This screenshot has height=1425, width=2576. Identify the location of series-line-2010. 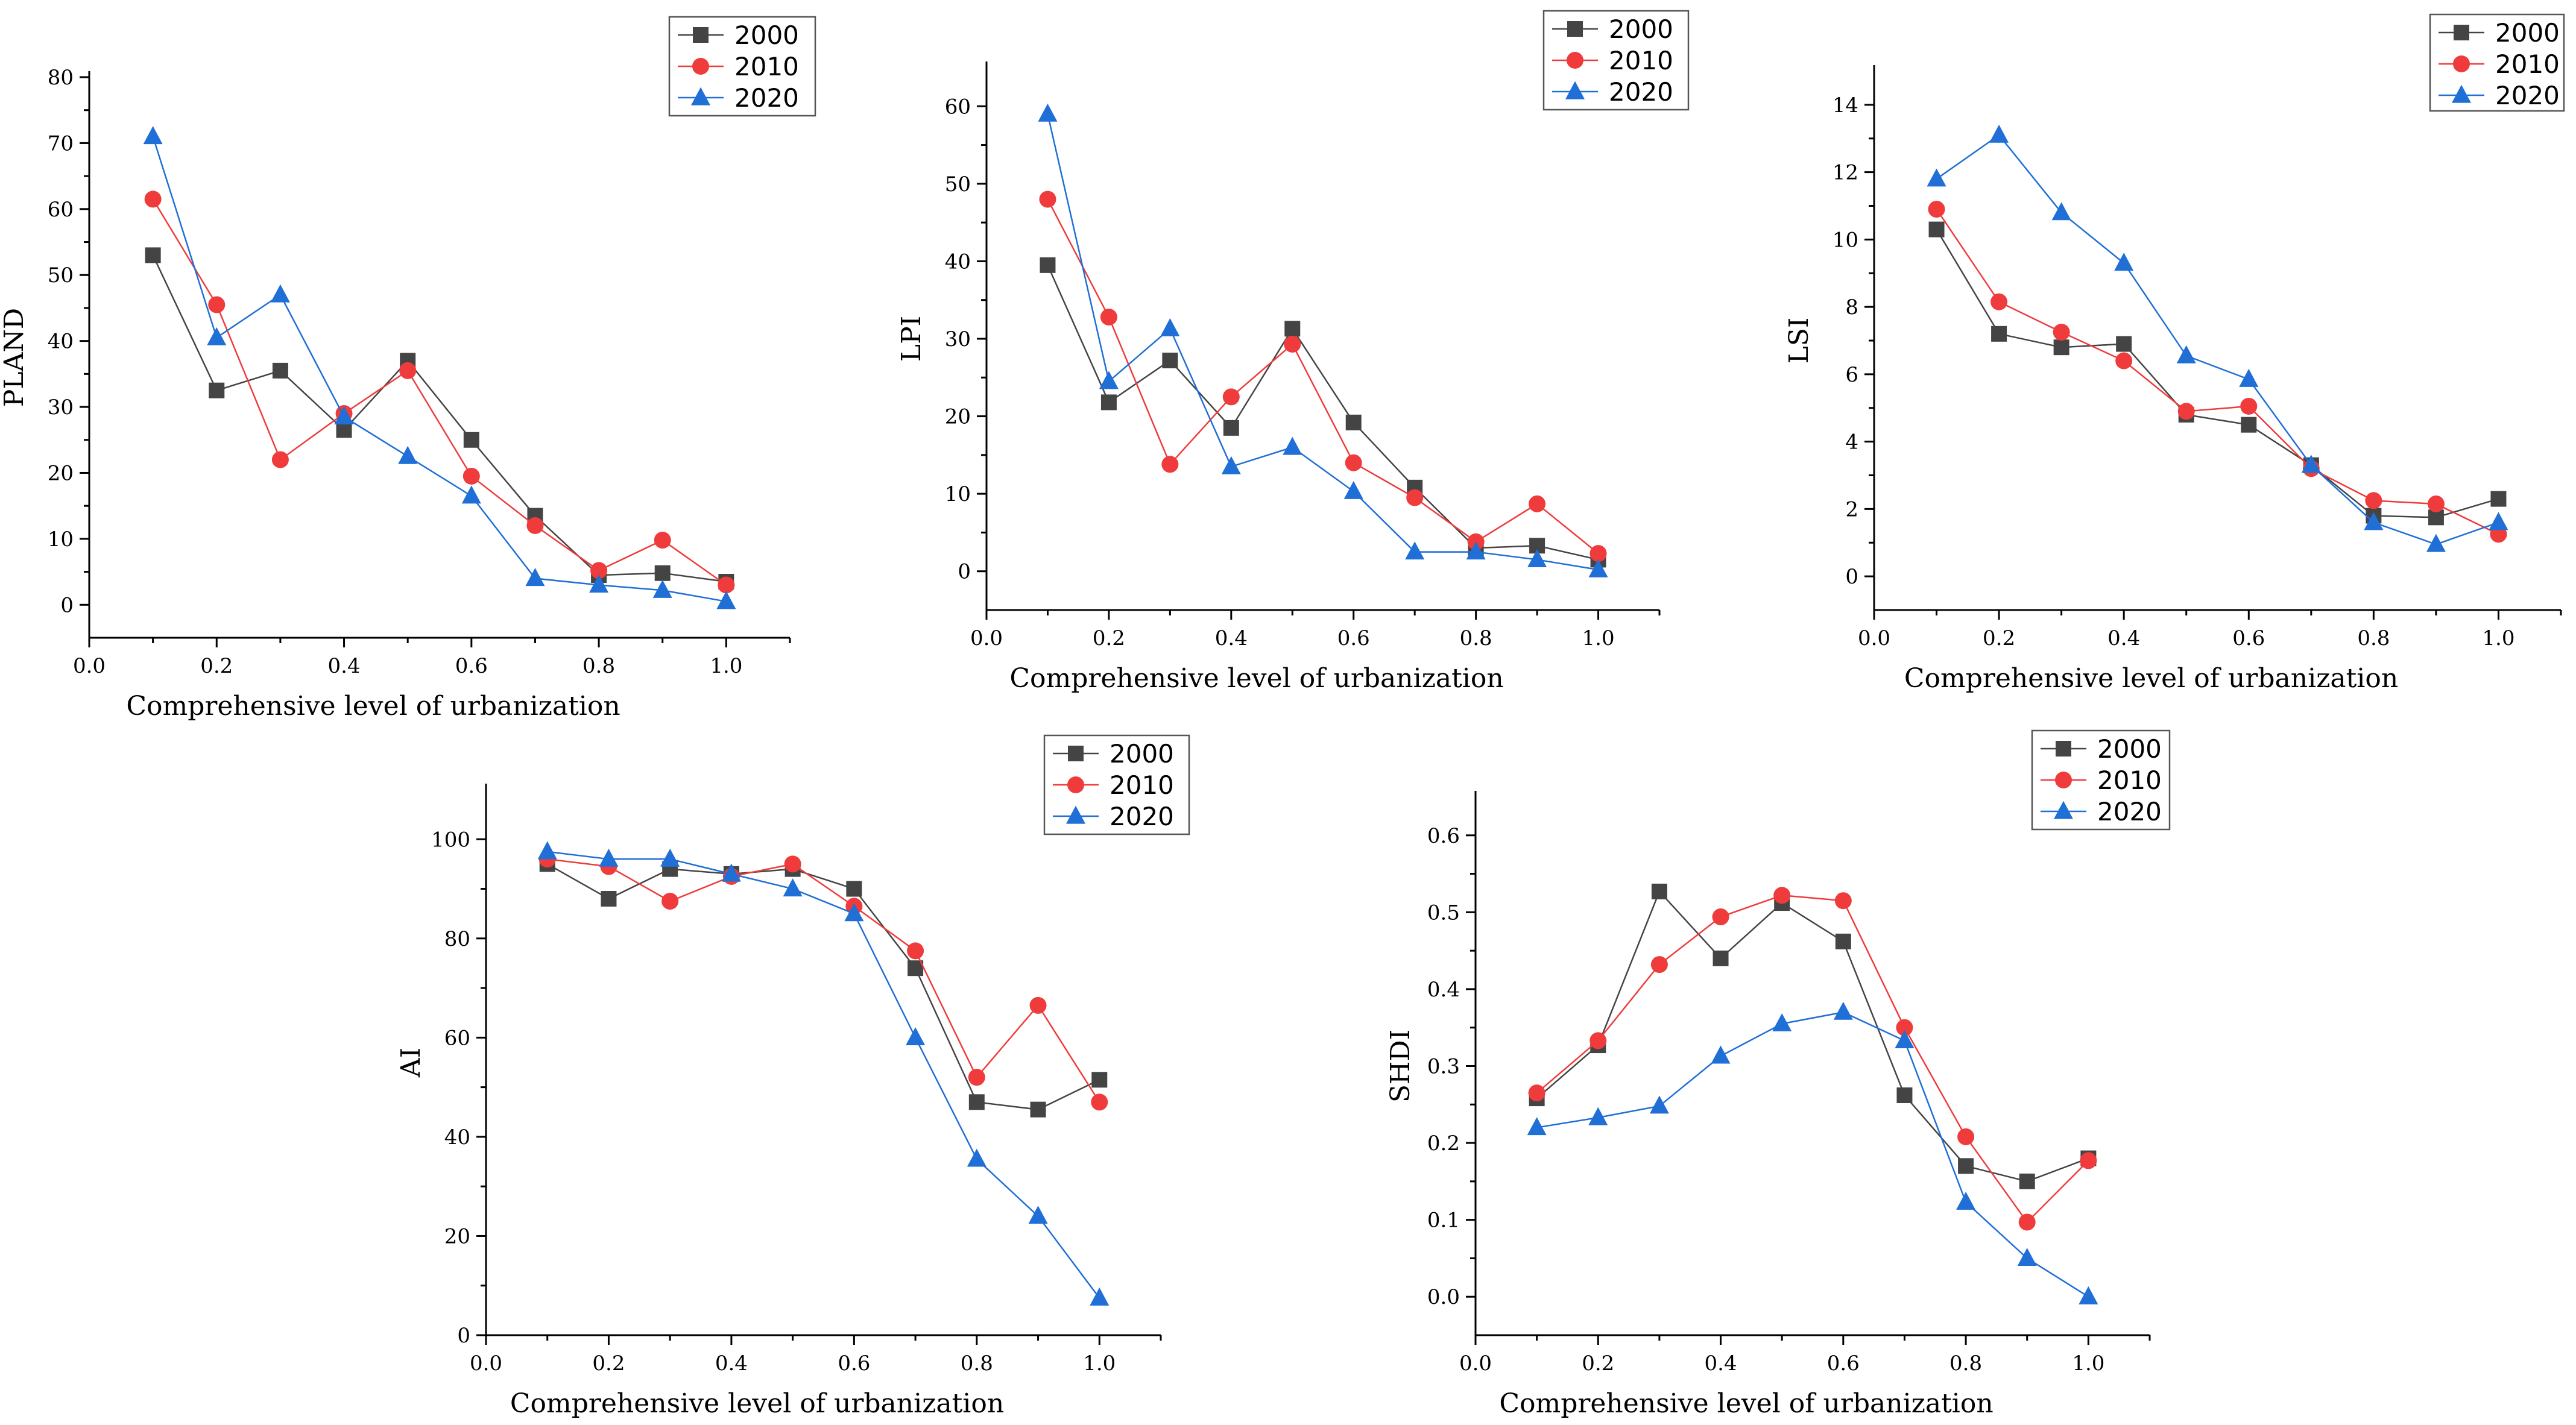
(823, 980).